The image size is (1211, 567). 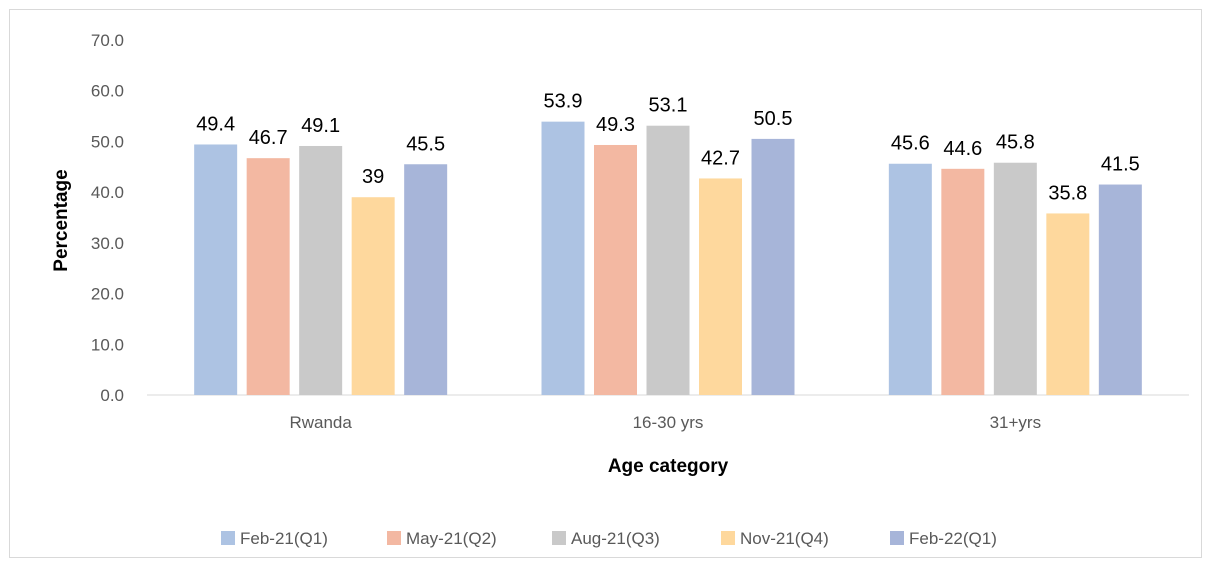 What do you see at coordinates (112, 395) in the screenshot?
I see `y-tick-label: 0.0` at bounding box center [112, 395].